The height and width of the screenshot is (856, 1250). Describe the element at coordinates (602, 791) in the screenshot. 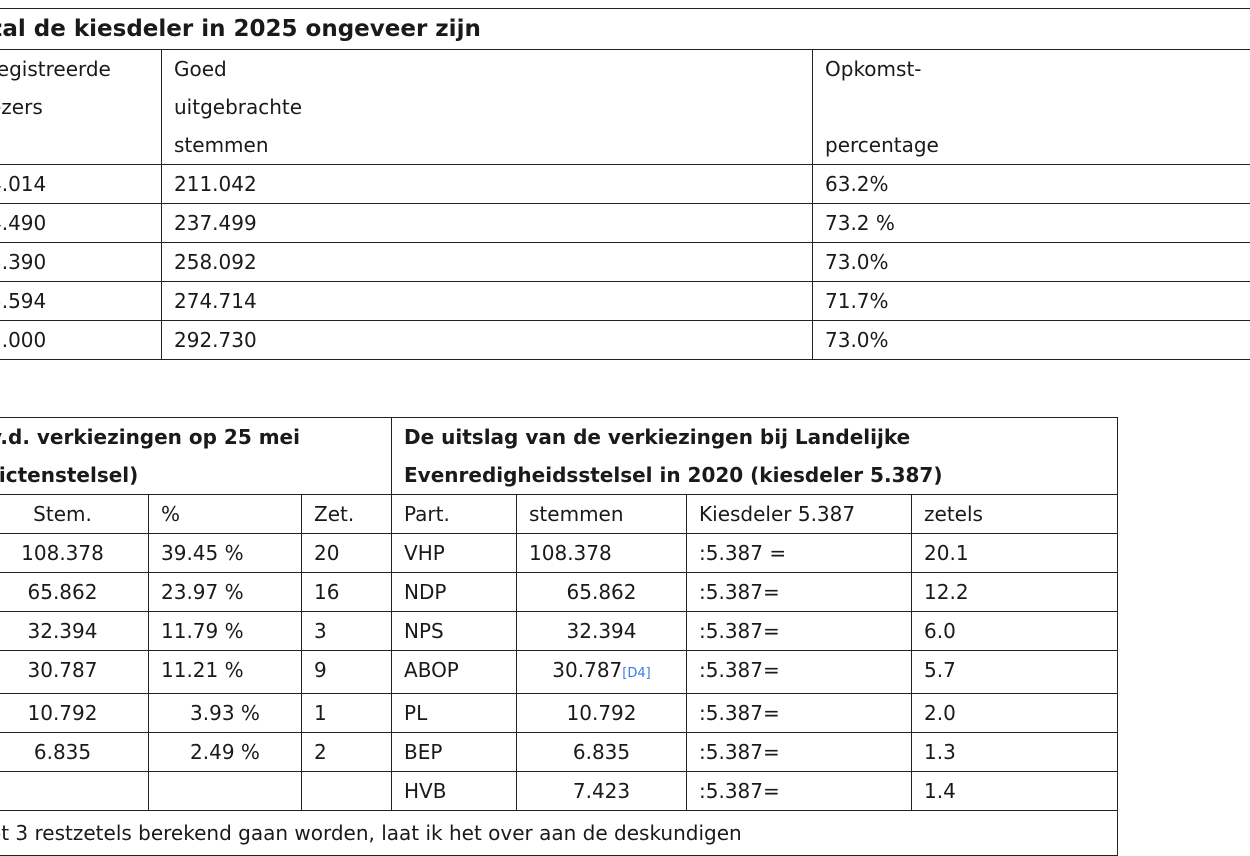

I see `cell-stemmen: 7.423` at that location.